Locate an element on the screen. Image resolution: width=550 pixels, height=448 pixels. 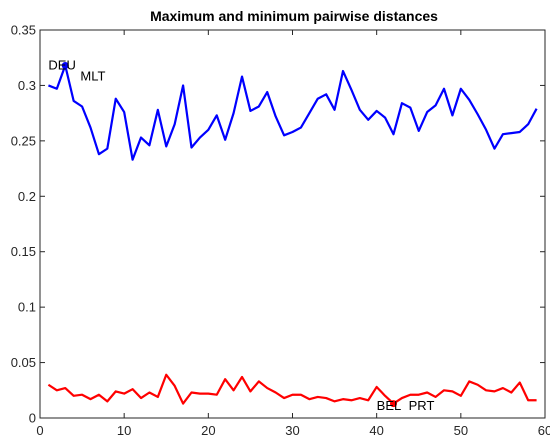
x-tick-label: 10 is located at coordinates (124, 430).